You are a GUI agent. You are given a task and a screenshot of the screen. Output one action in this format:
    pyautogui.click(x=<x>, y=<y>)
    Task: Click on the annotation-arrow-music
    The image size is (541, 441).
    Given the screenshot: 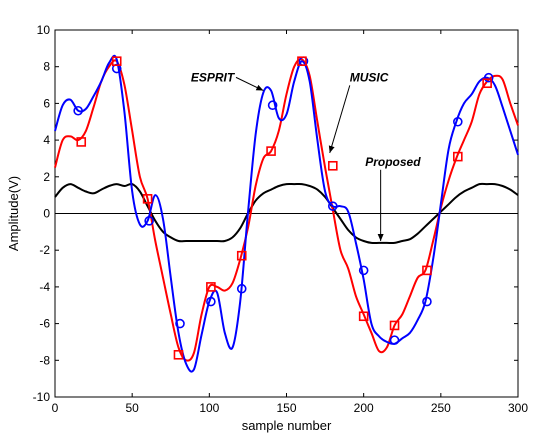 What is the action you would take?
    pyautogui.click(x=339, y=119)
    